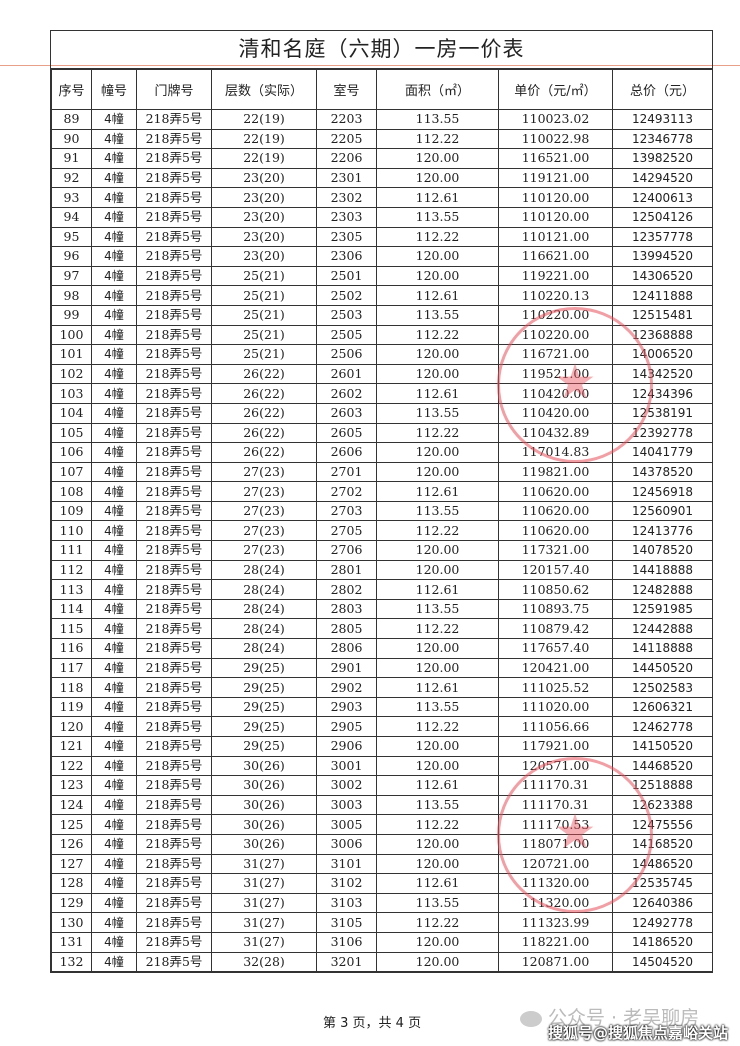 This screenshot has height=1046, width=740. What do you see at coordinates (71, 511) in the screenshot?
I see `cell-seq: 109` at bounding box center [71, 511].